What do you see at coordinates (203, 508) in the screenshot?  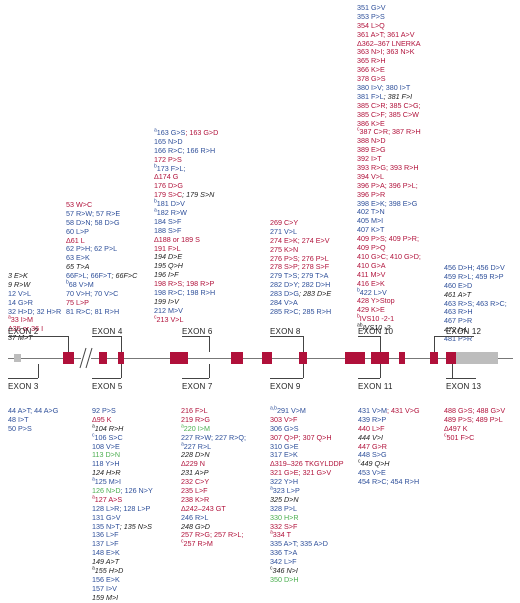 I see `mutation-text: Δ242–243 GT` at bounding box center [203, 508].